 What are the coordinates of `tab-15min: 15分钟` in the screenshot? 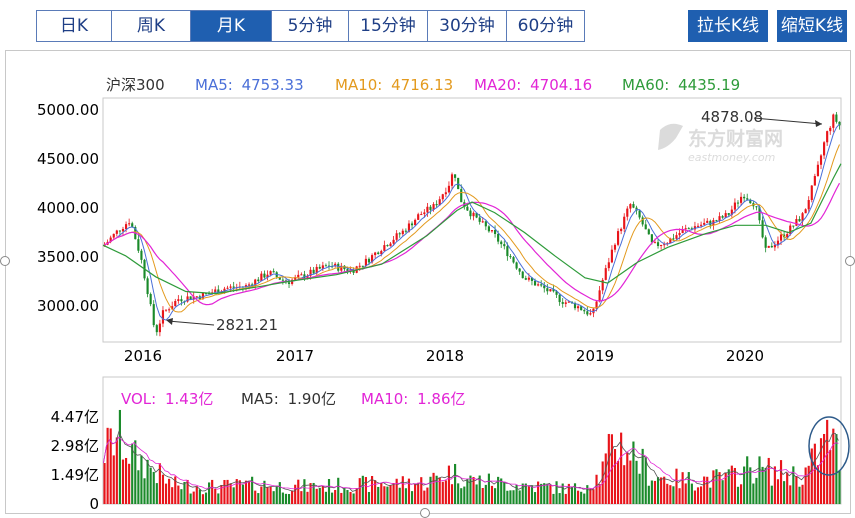 It's located at (388, 26).